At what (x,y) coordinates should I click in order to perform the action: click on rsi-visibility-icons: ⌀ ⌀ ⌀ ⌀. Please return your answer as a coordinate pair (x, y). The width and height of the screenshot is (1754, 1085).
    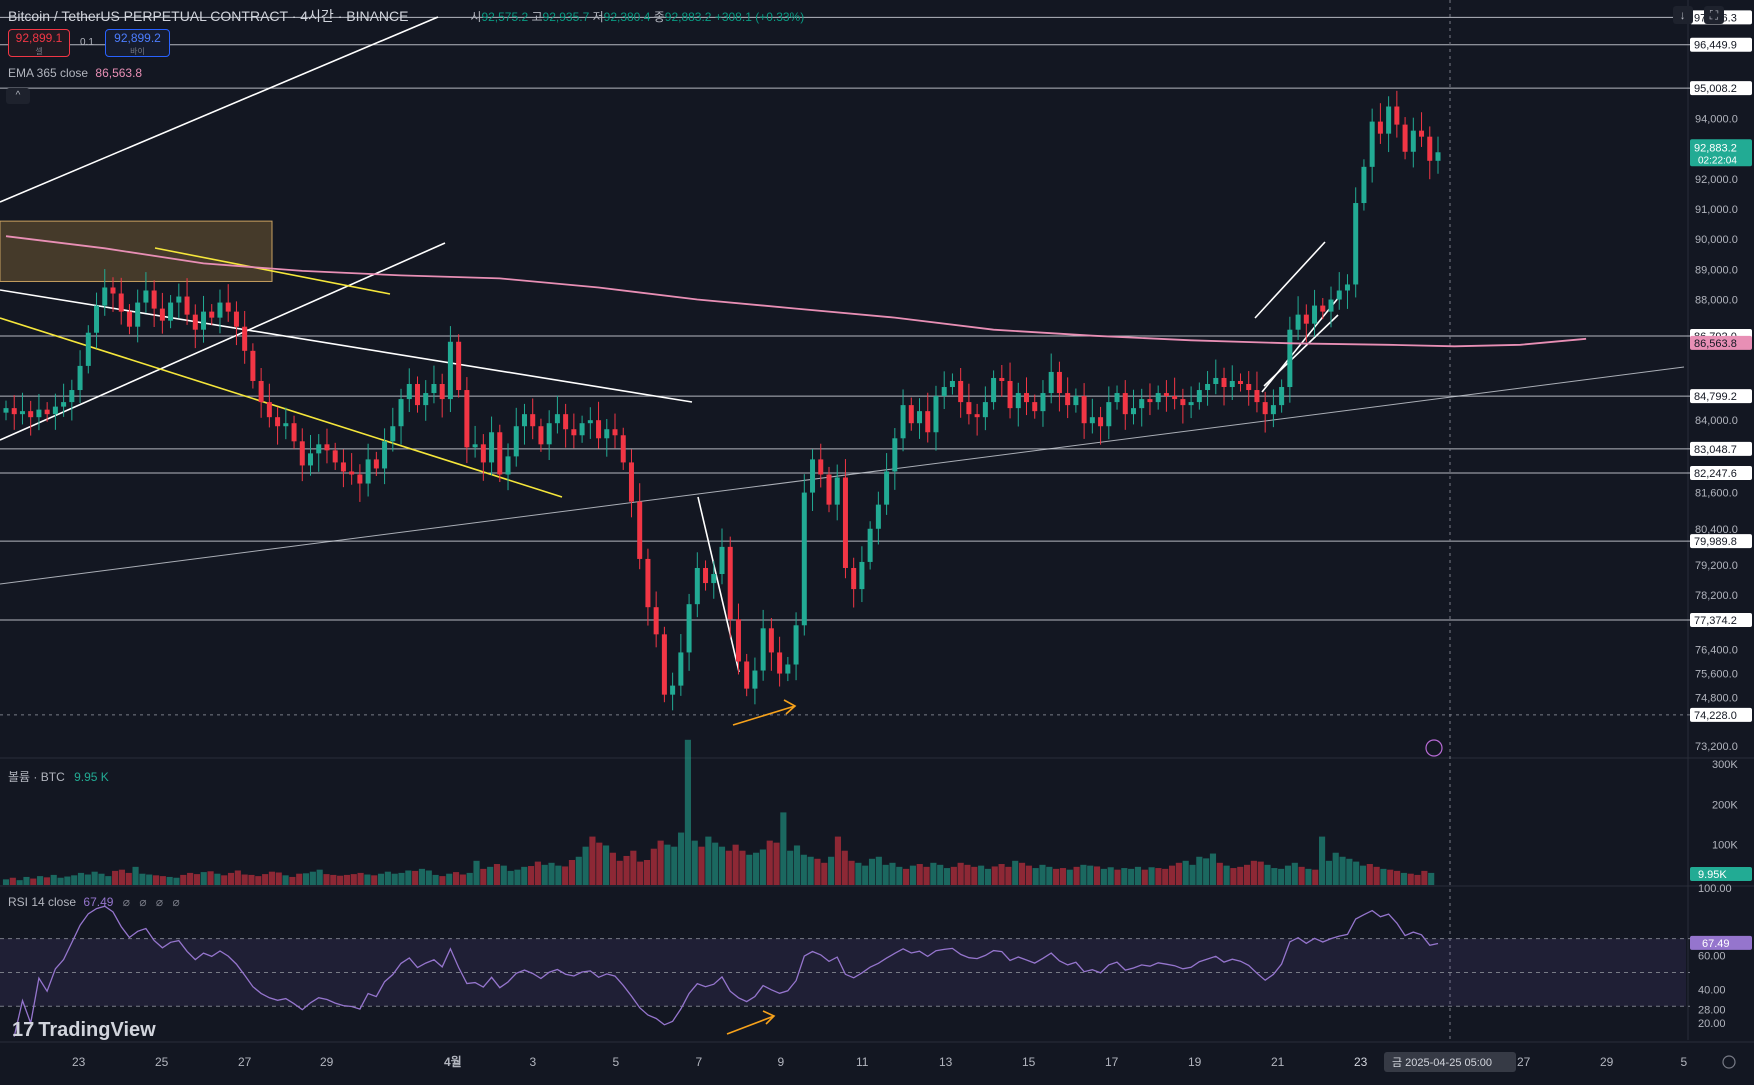
    Looking at the image, I should click on (152, 902).